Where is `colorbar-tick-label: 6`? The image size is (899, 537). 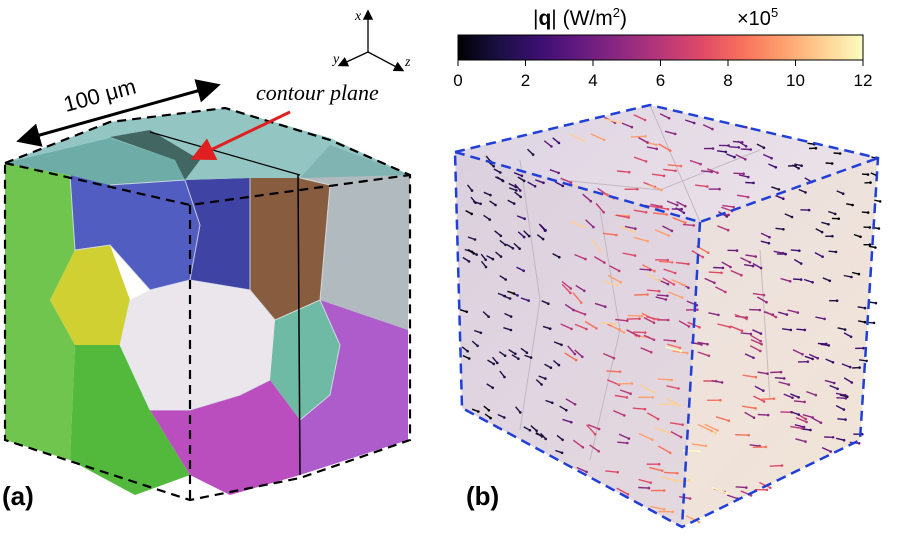 colorbar-tick-label: 6 is located at coordinates (660, 80).